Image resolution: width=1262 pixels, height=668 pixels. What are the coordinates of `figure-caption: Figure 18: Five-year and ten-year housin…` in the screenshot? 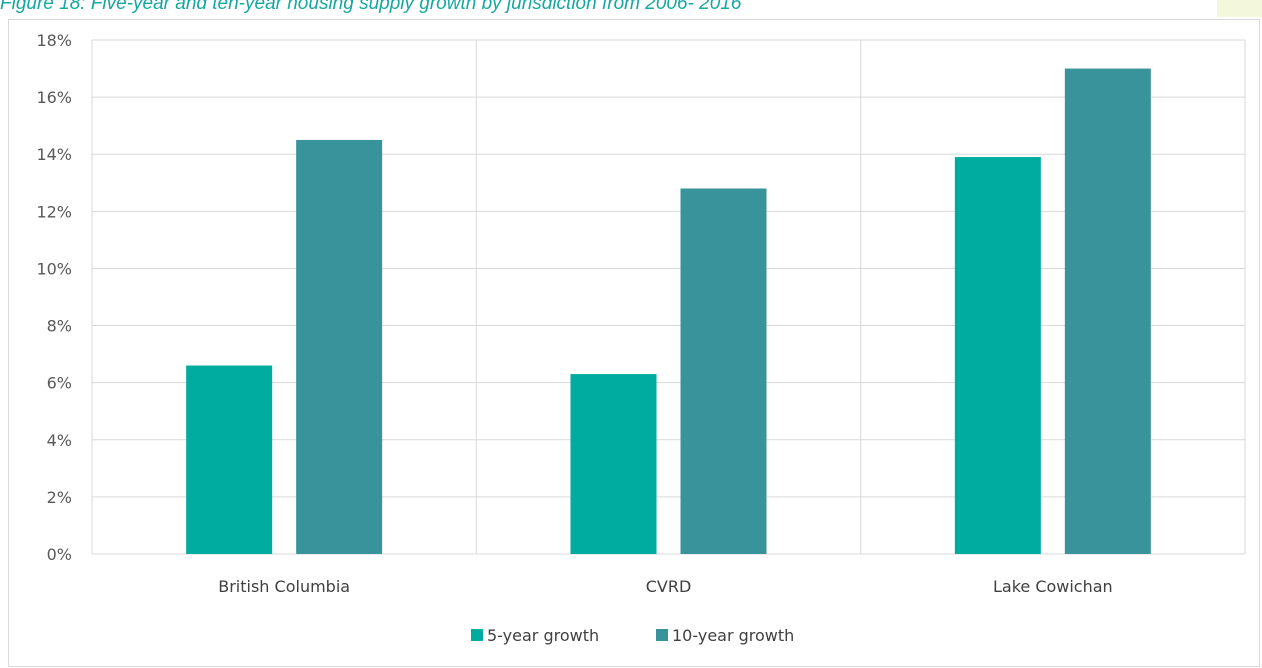 It's located at (371, 7).